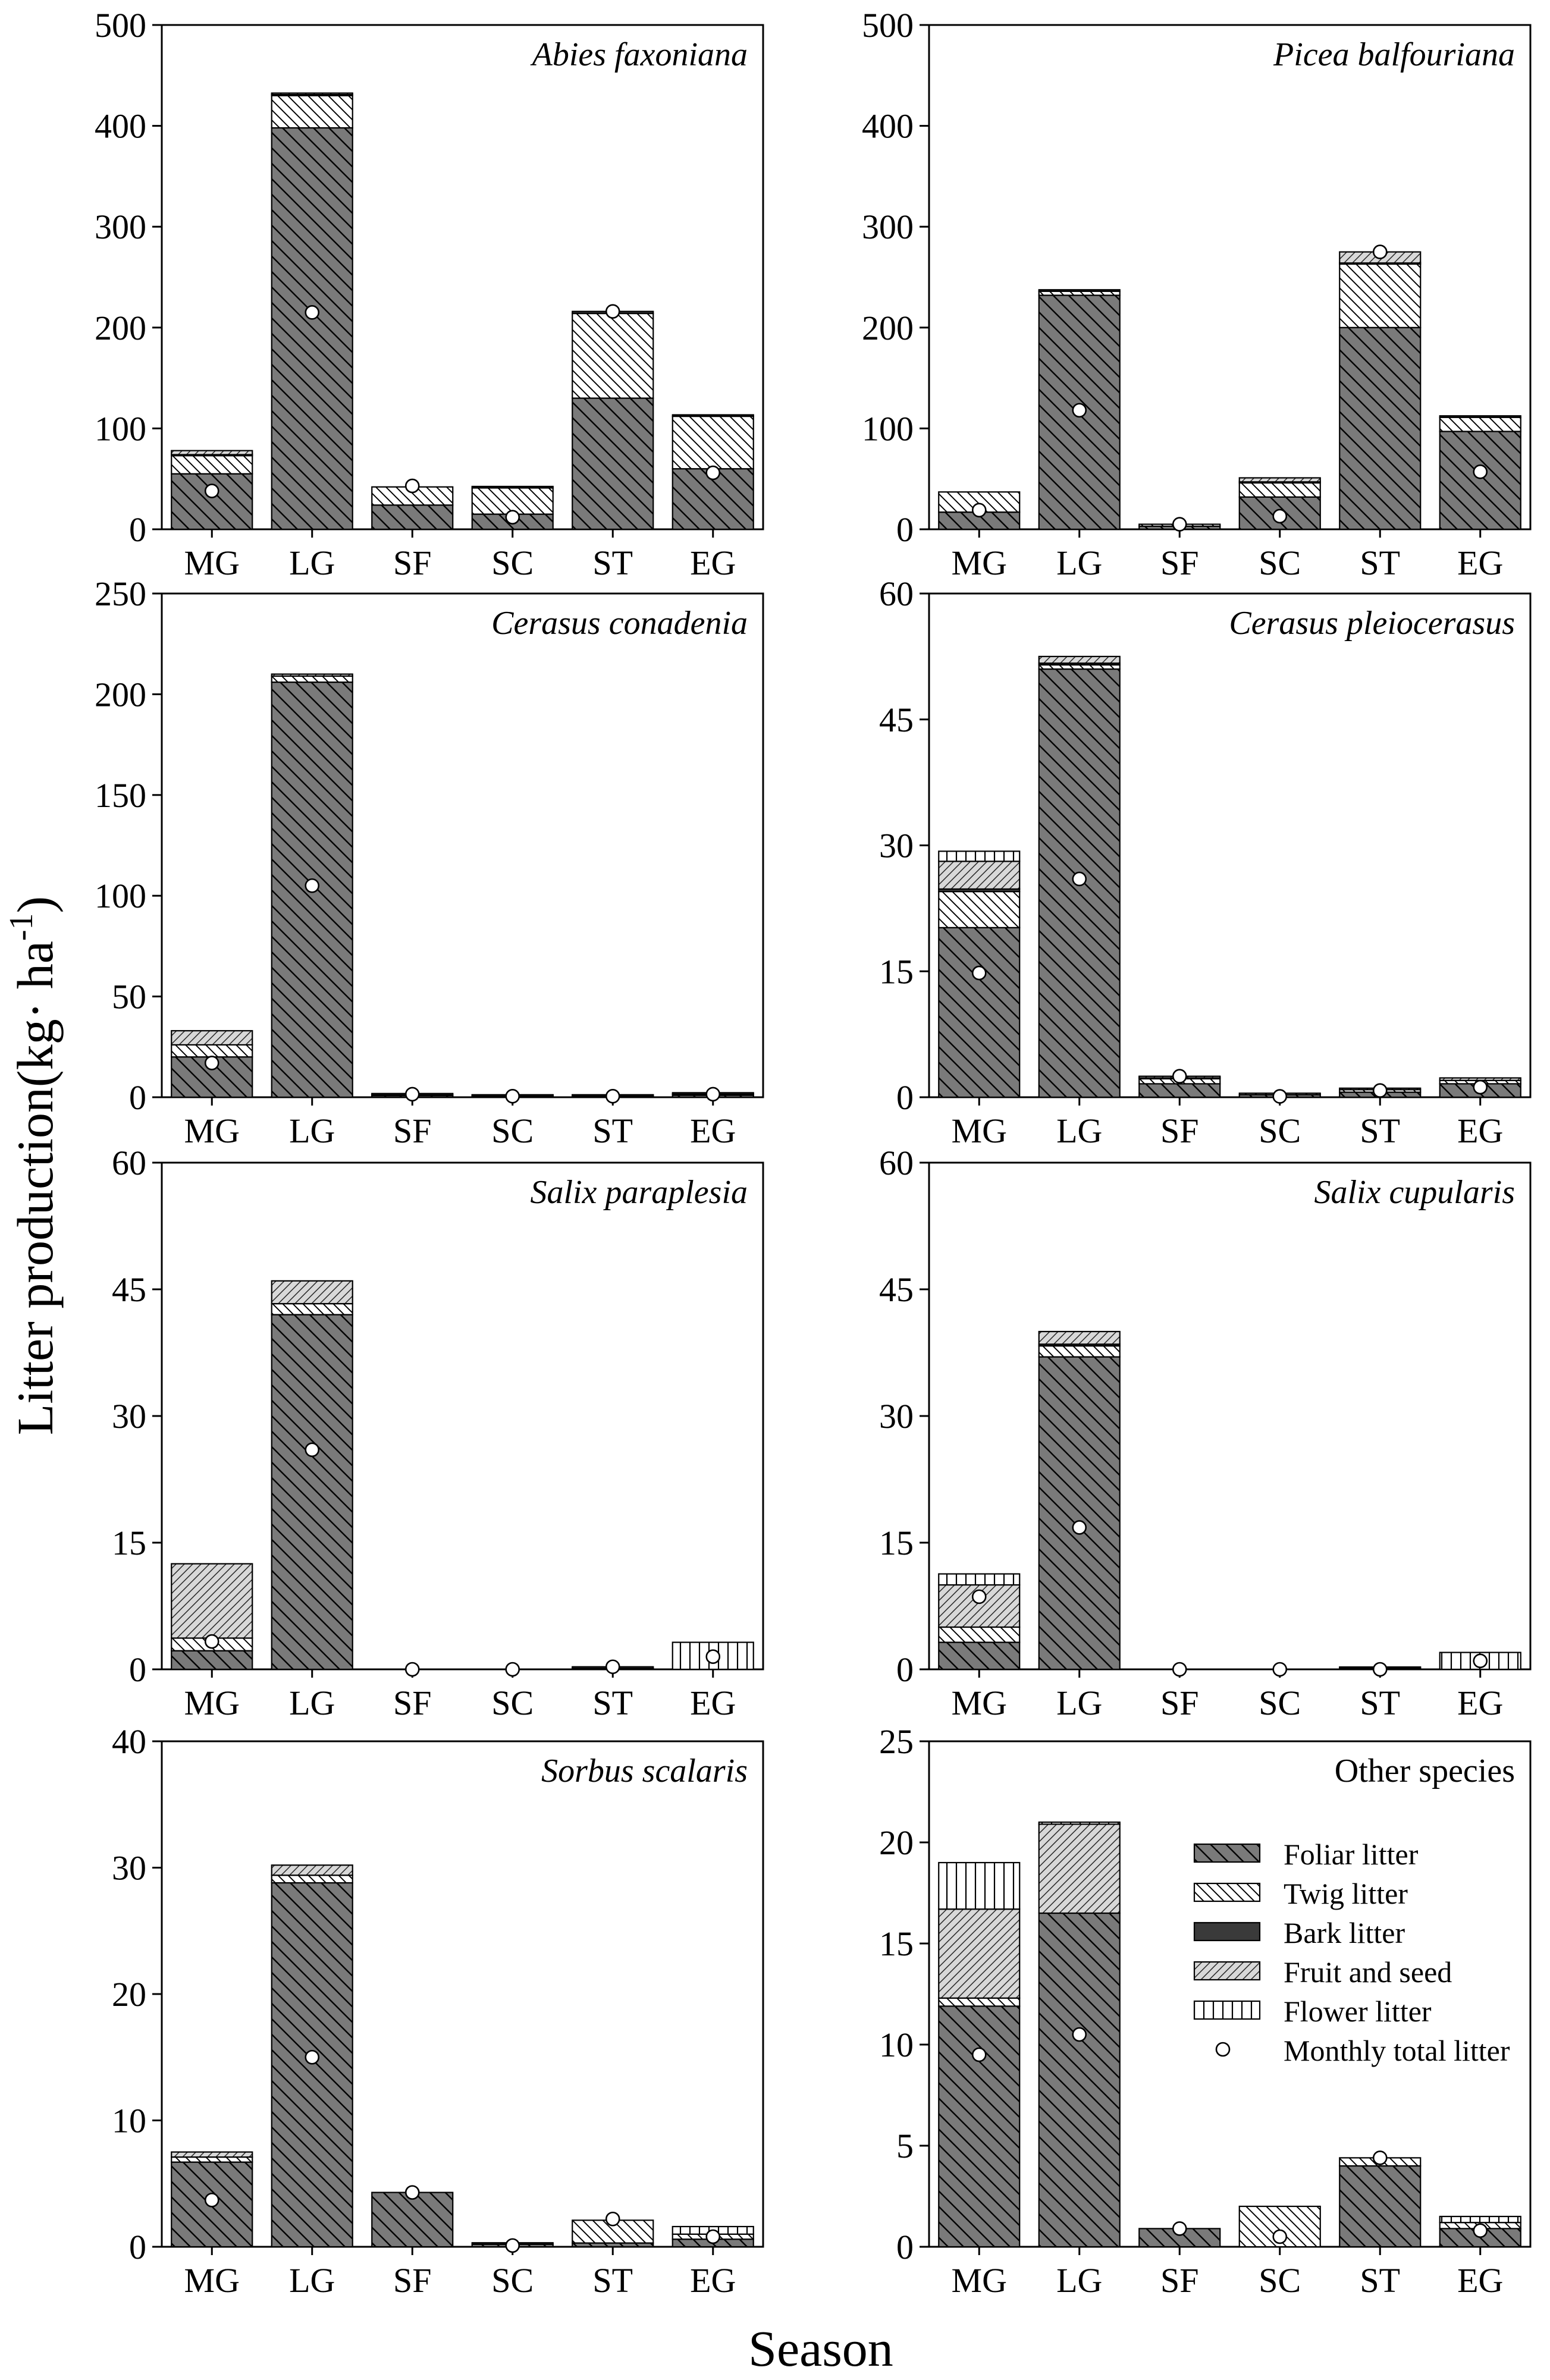 This screenshot has width=1550, height=2380. Describe the element at coordinates (888, 126) in the screenshot. I see `y-tick-label: 400` at that location.